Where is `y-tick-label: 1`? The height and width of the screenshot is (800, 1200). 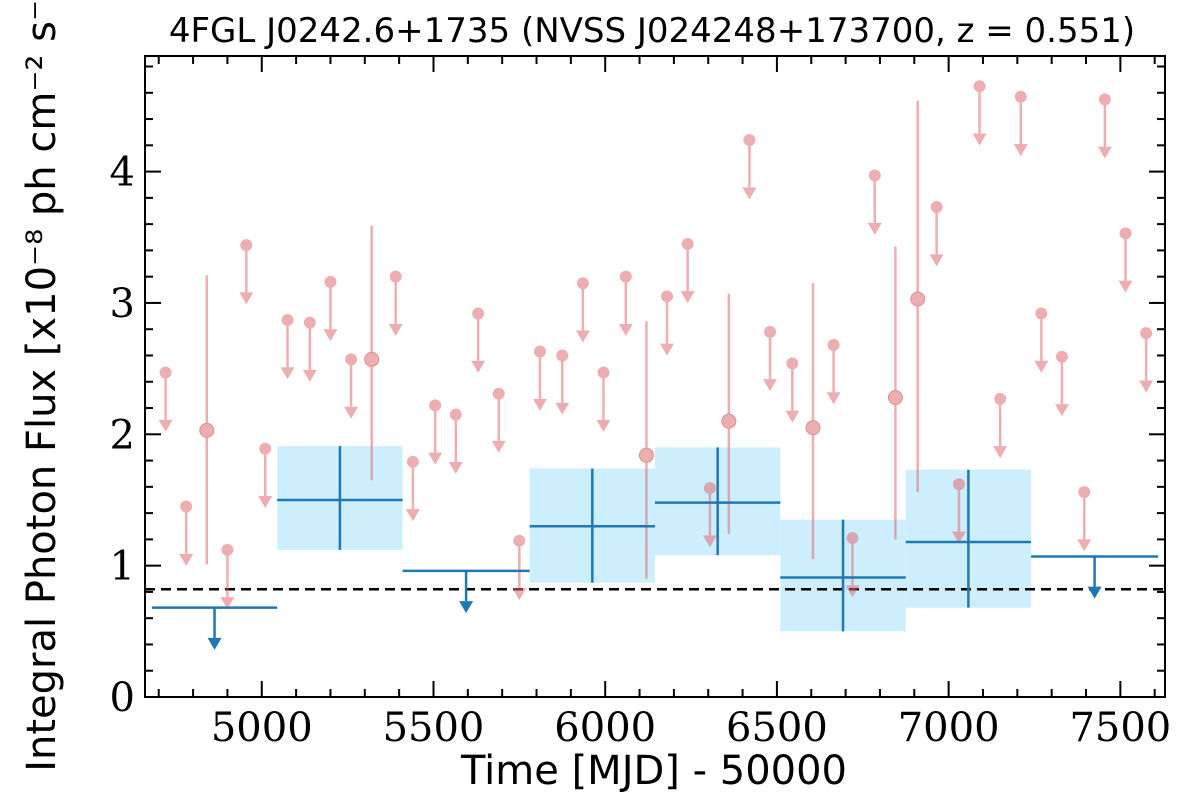
y-tick-label: 1 is located at coordinates (122, 567).